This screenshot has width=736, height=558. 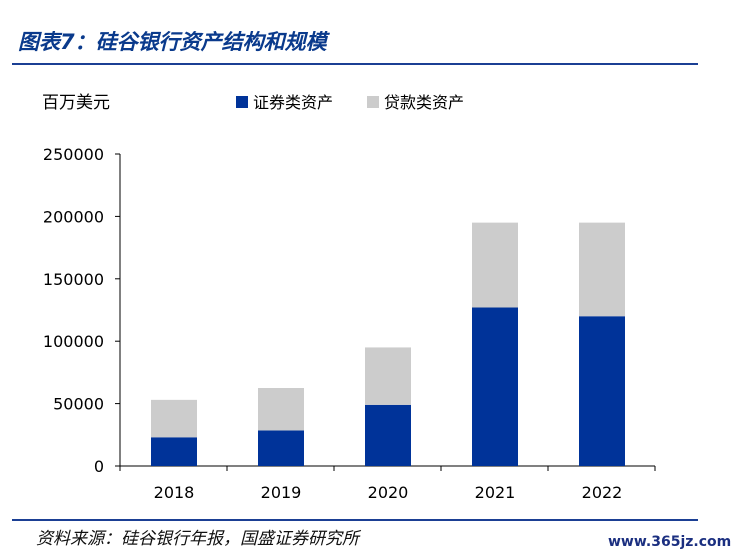 I want to click on y-tick-label: 200000, so click(x=73, y=216).